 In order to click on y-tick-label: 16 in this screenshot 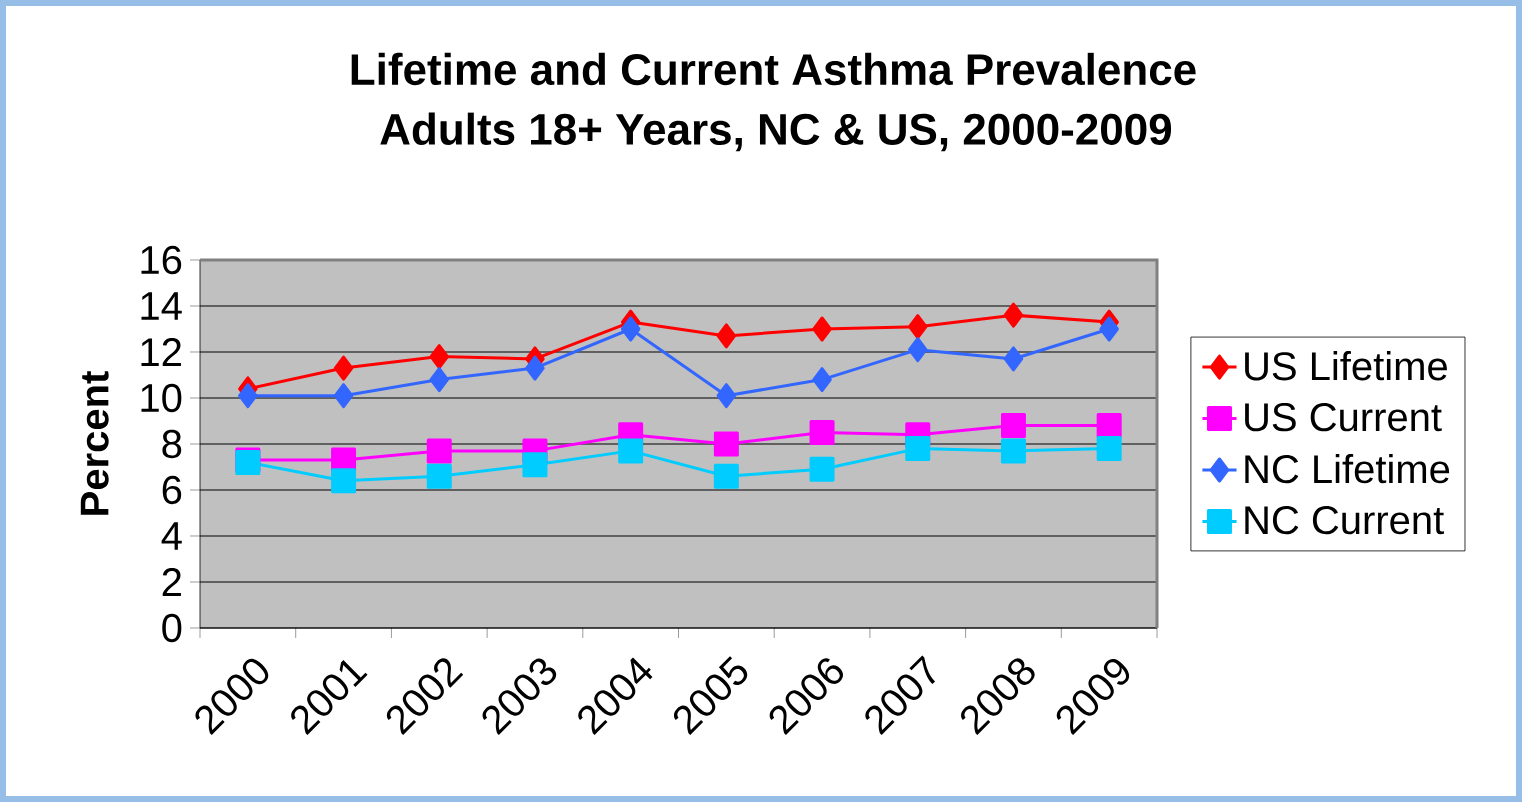, I will do `click(161, 260)`.